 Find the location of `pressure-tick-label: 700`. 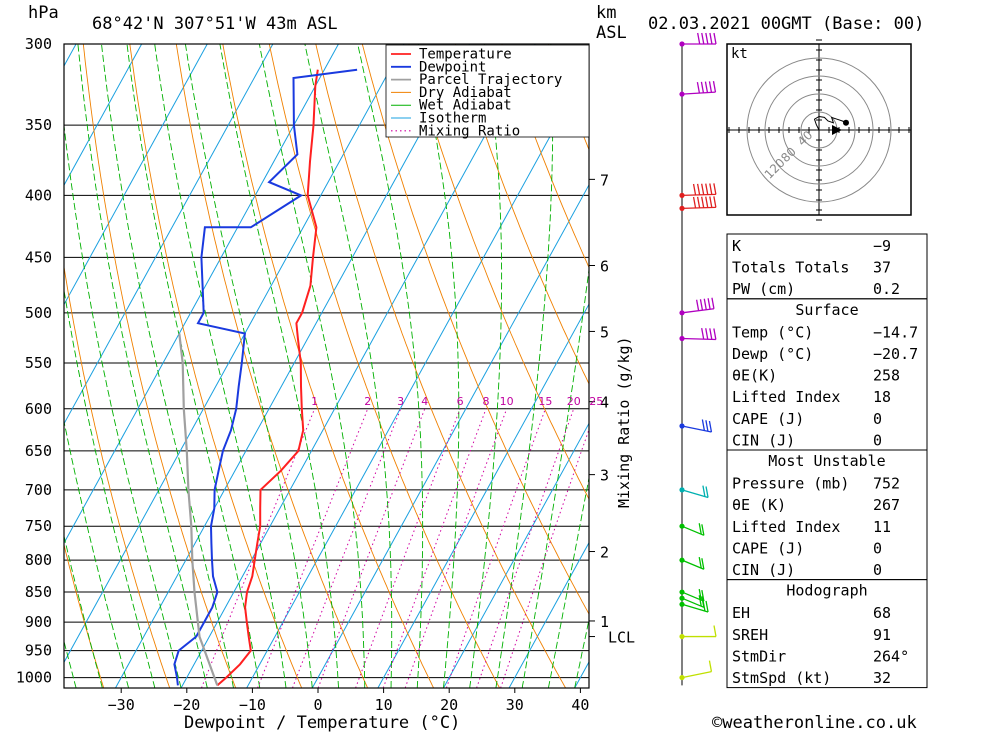

pressure-tick-label: 700 is located at coordinates (38, 490).